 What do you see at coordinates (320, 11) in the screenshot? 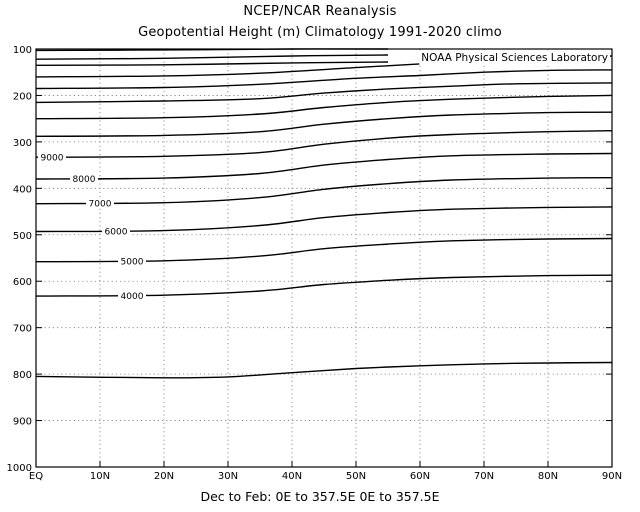
I see `chart-title: NCEP/NCAR Reanalysis` at bounding box center [320, 11].